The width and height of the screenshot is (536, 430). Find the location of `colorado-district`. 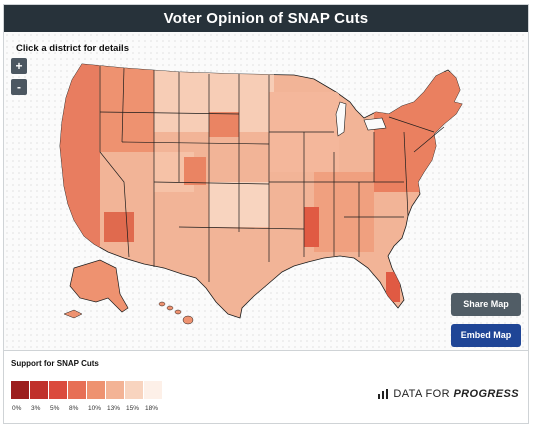

colorado-district is located at coordinates (195, 171).